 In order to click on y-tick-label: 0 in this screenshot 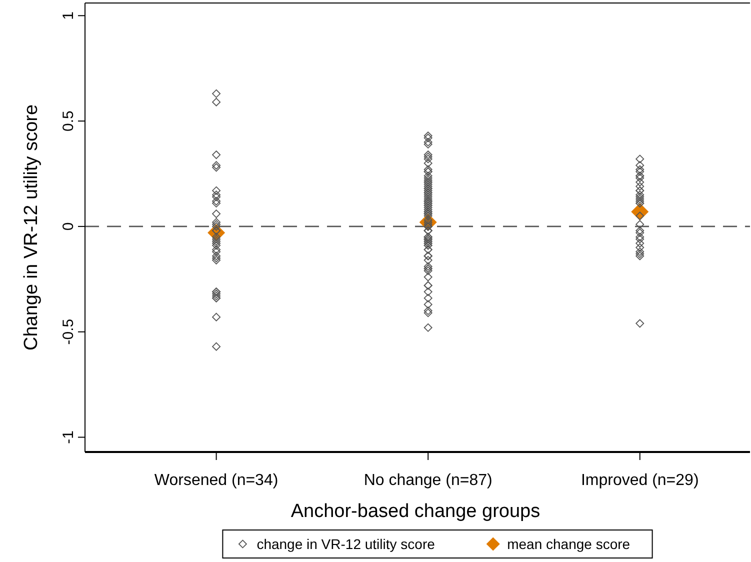, I will do `click(68, 226)`.